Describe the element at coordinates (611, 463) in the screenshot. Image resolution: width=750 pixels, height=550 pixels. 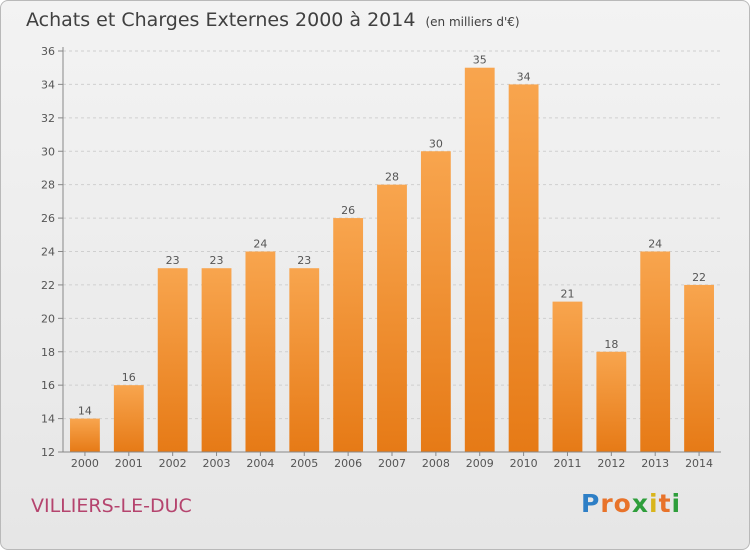
I see `x-tick-label: 2012` at that location.